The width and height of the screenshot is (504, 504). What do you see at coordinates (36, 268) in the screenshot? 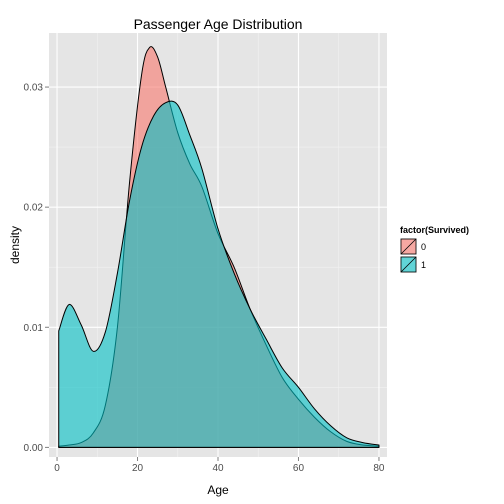
I see `y-axis-ticks: 0.00 0.01 0.02 0.03` at bounding box center [36, 268].